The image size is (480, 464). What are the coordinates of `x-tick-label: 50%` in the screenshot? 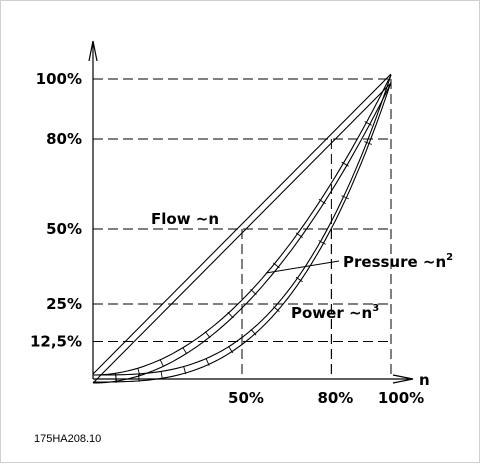 It's located at (246, 398).